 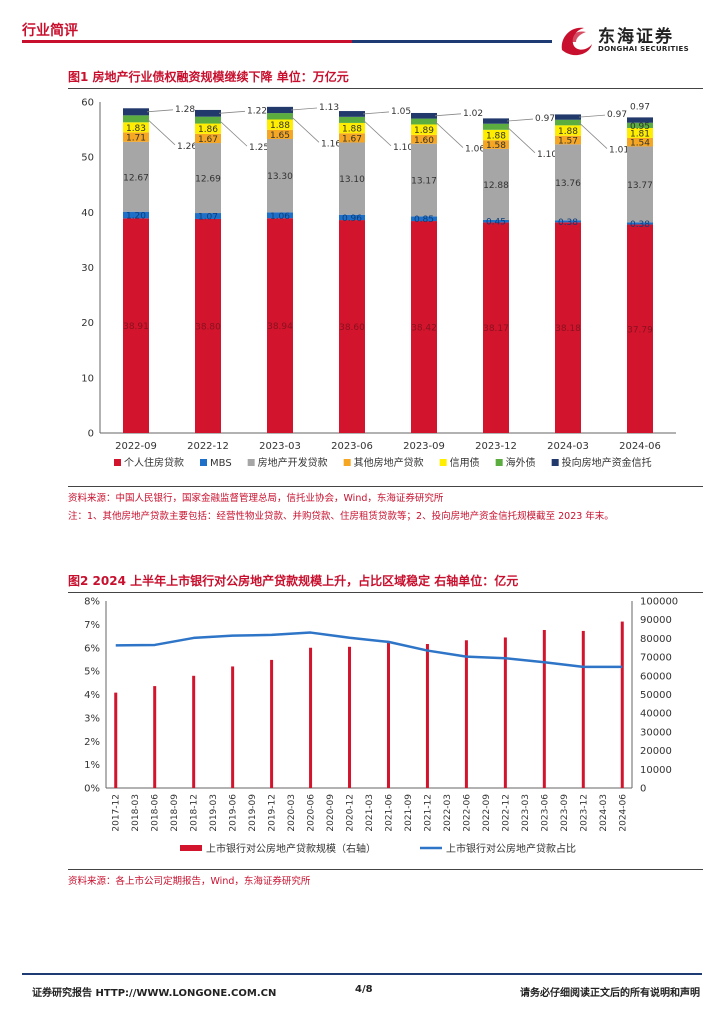 What do you see at coordinates (195, 813) in the screenshot?
I see `x-tick-label: 2018-12` at bounding box center [195, 813].